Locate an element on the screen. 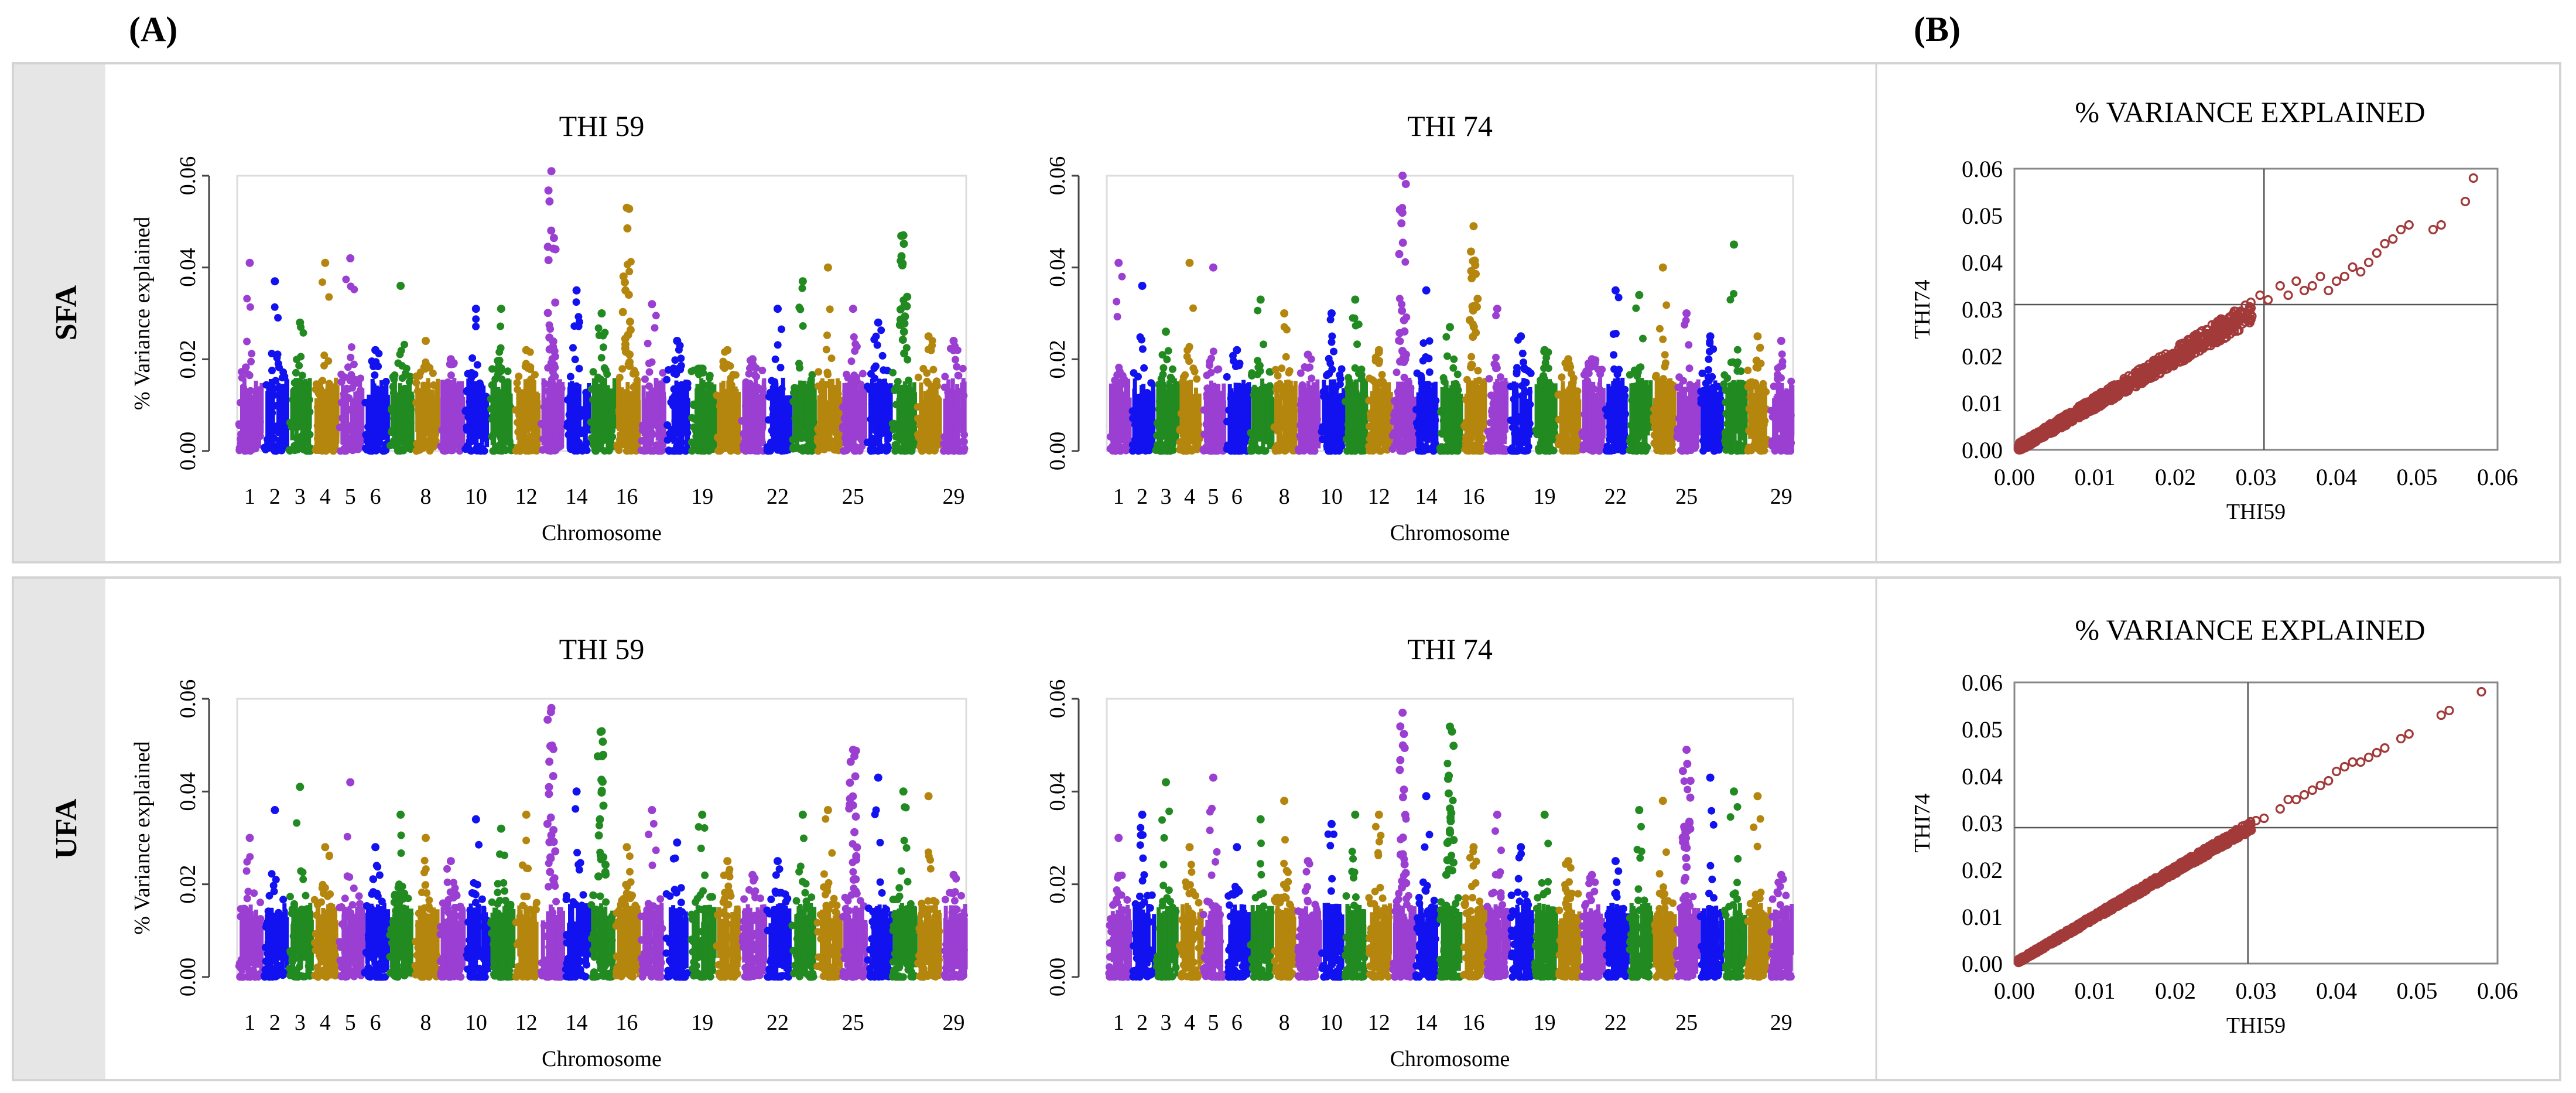 This screenshot has width=2576, height=1093. chromosome-16-points is located at coordinates (627, 329).